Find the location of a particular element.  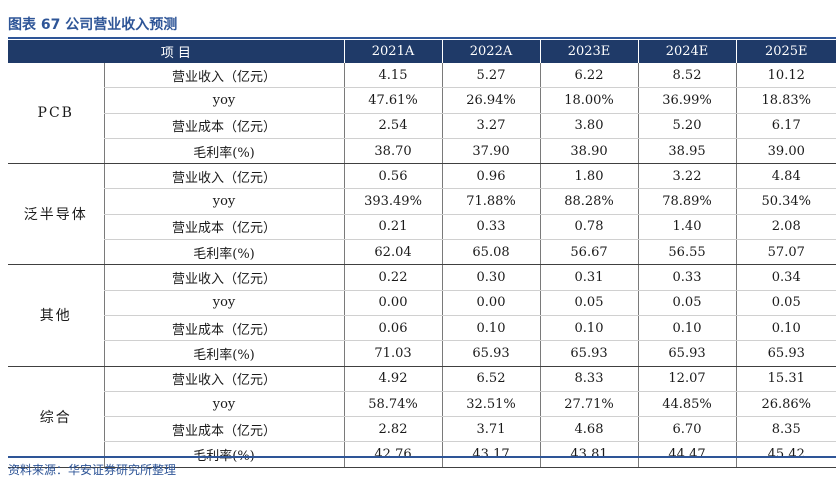

header-year: 2021A is located at coordinates (393, 51).